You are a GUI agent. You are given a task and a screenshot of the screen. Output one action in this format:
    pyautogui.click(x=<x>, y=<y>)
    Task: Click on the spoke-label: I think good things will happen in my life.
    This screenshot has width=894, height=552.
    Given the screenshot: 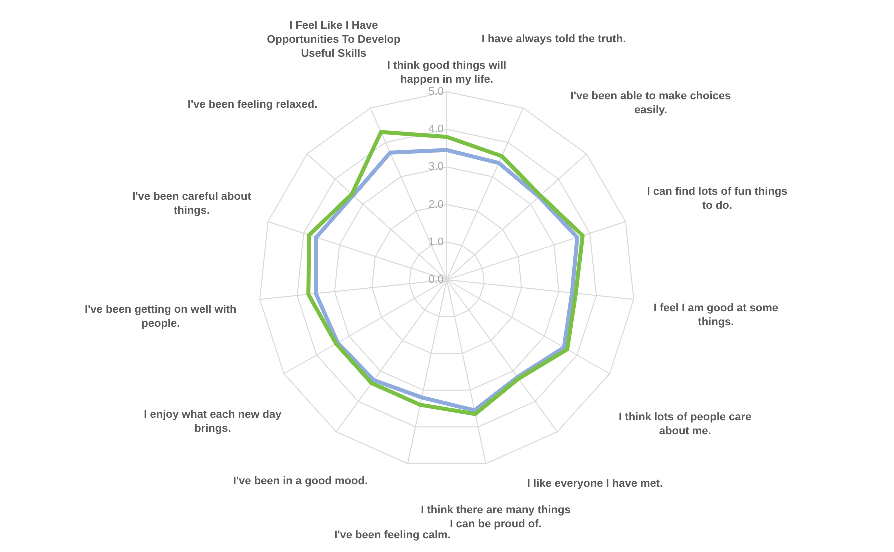 What is the action you would take?
    pyautogui.click(x=447, y=73)
    